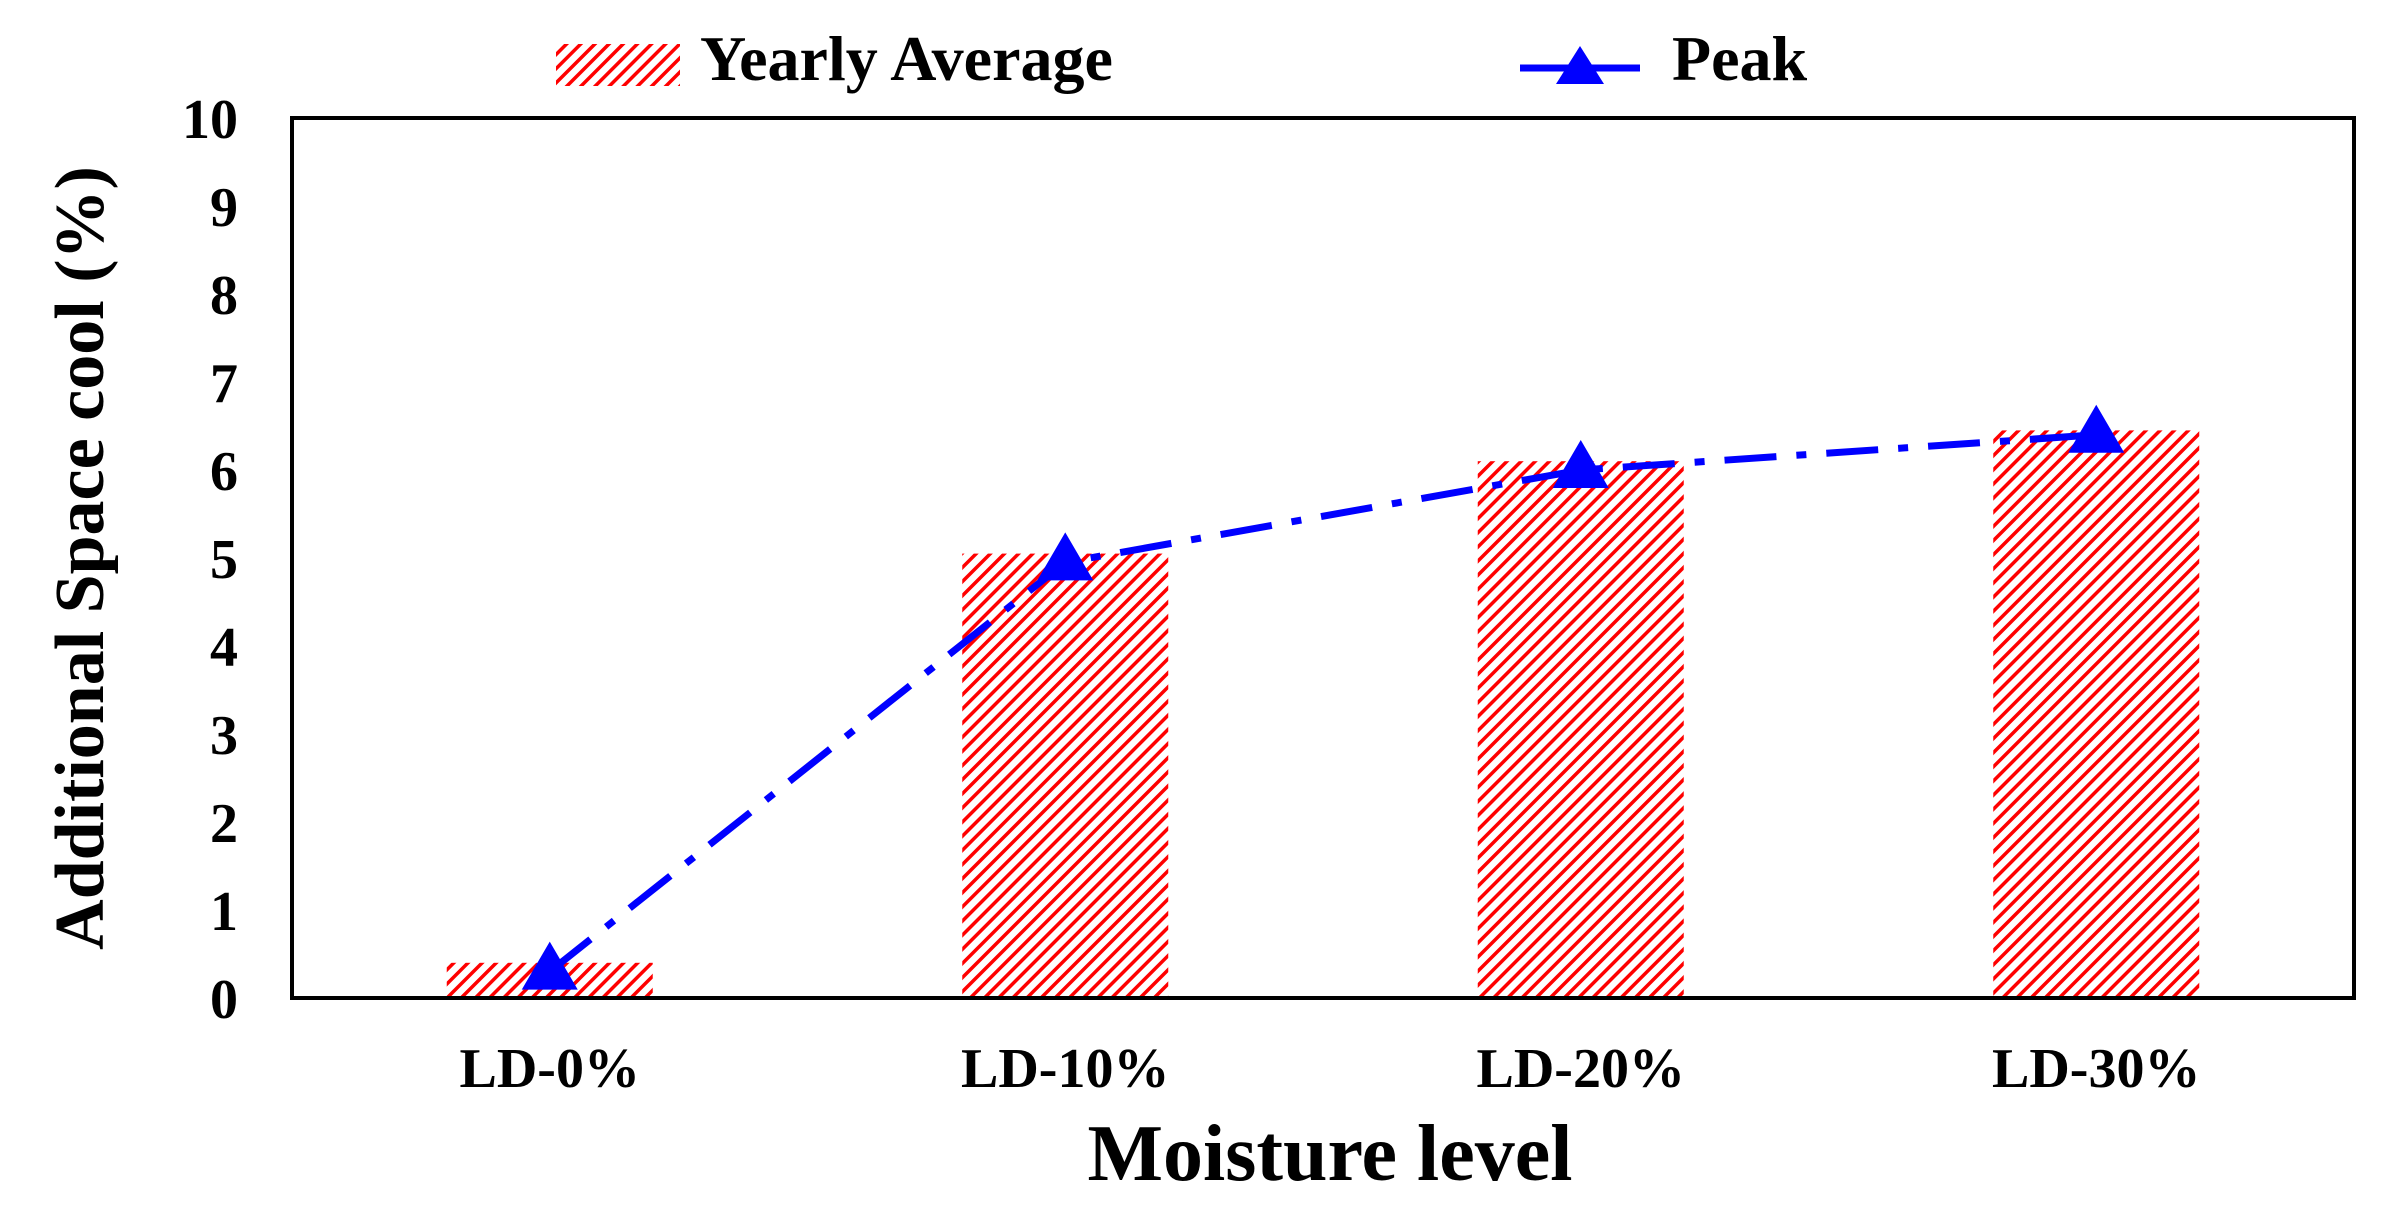  I want to click on peak-marker-ld-10pct, so click(1065, 556).